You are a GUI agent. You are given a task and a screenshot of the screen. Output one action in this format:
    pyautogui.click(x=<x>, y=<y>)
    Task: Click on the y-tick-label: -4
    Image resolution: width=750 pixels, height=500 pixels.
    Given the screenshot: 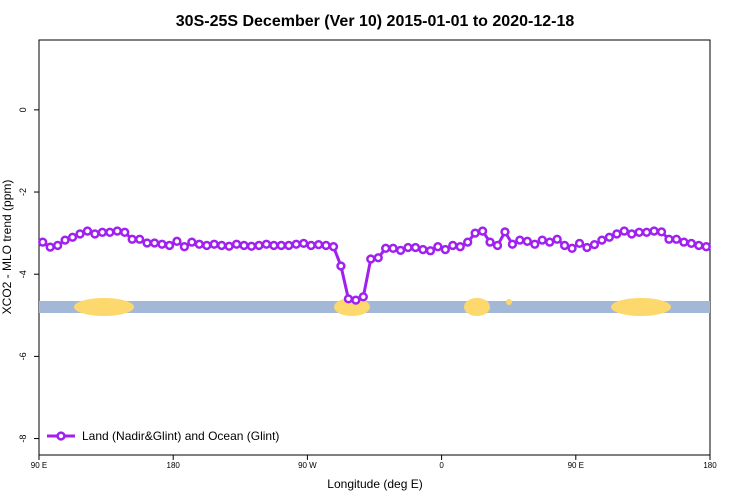 What is the action you would take?
    pyautogui.click(x=23, y=274)
    